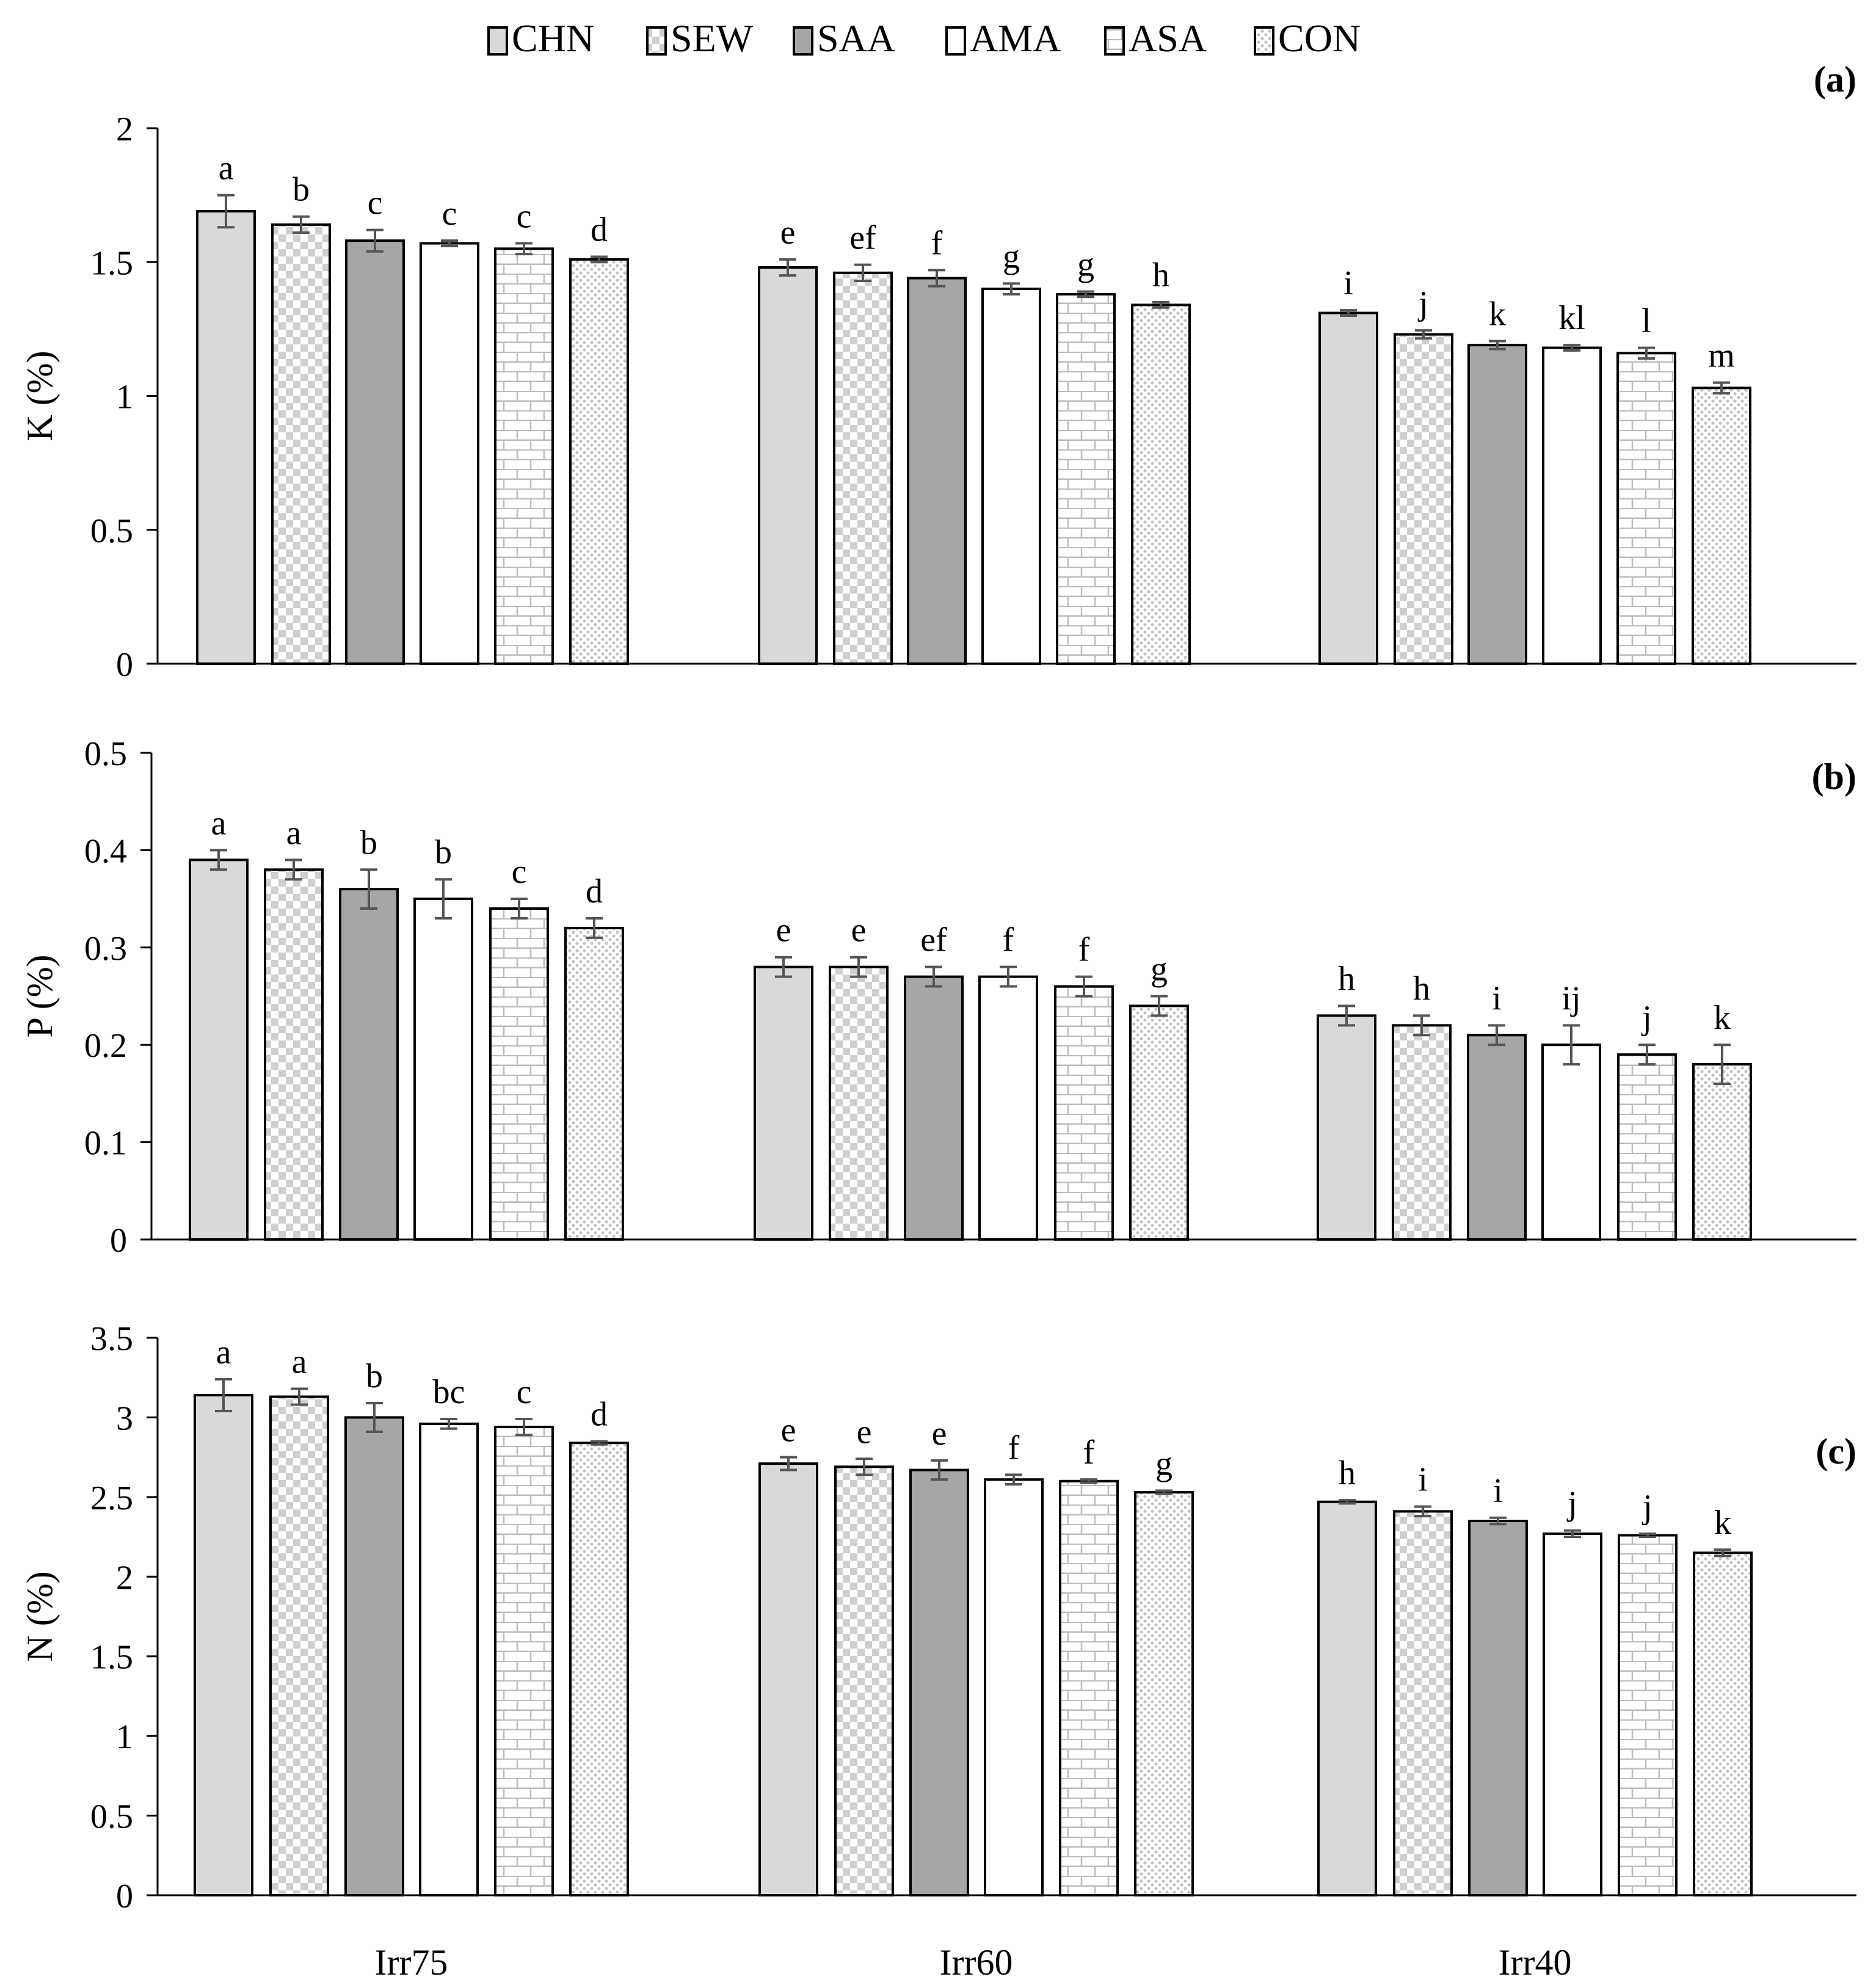  I want to click on category-label-irr75: Irr75, so click(411, 1962).